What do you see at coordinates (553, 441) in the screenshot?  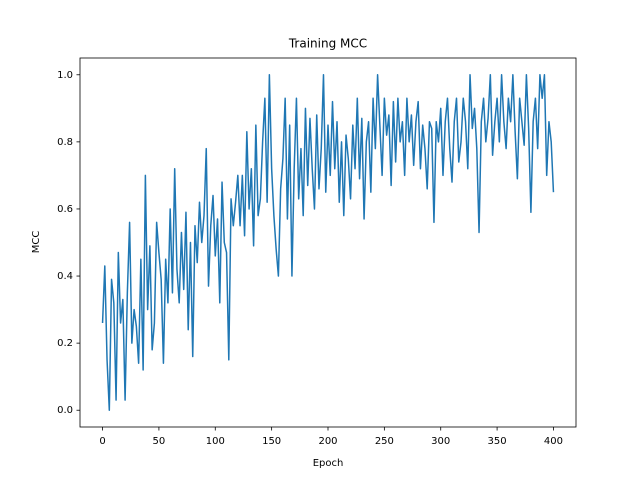 I see `x-tick-label: 400` at bounding box center [553, 441].